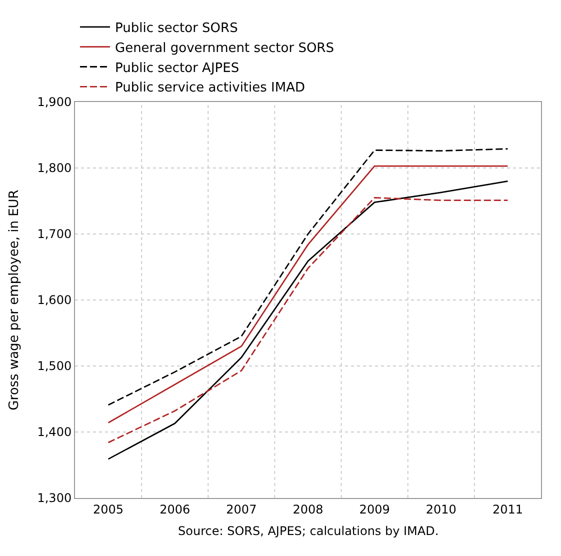 The width and height of the screenshot is (561, 556). I want to click on y-tick-label: 1,800, so click(54, 168).